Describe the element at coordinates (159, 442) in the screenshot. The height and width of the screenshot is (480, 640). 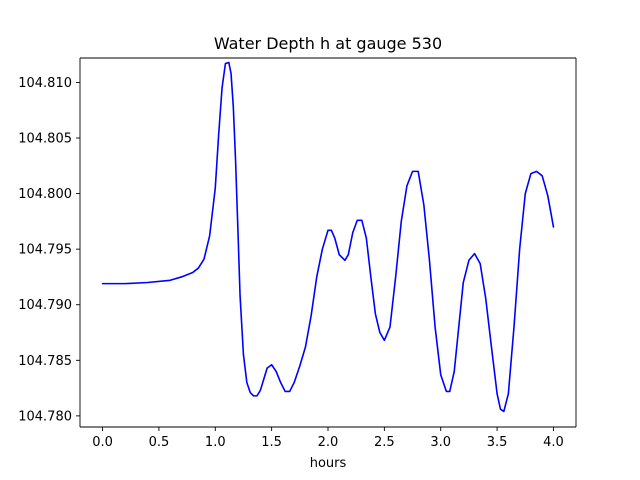
I see `x-tick-label: 0.5` at that location.